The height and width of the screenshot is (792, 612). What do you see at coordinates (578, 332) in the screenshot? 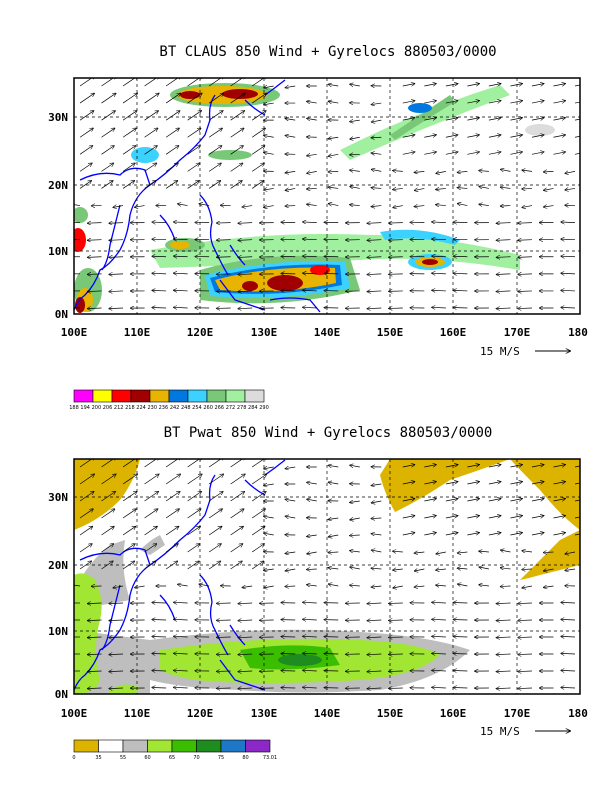
I see `lon-label: 180` at bounding box center [578, 332].